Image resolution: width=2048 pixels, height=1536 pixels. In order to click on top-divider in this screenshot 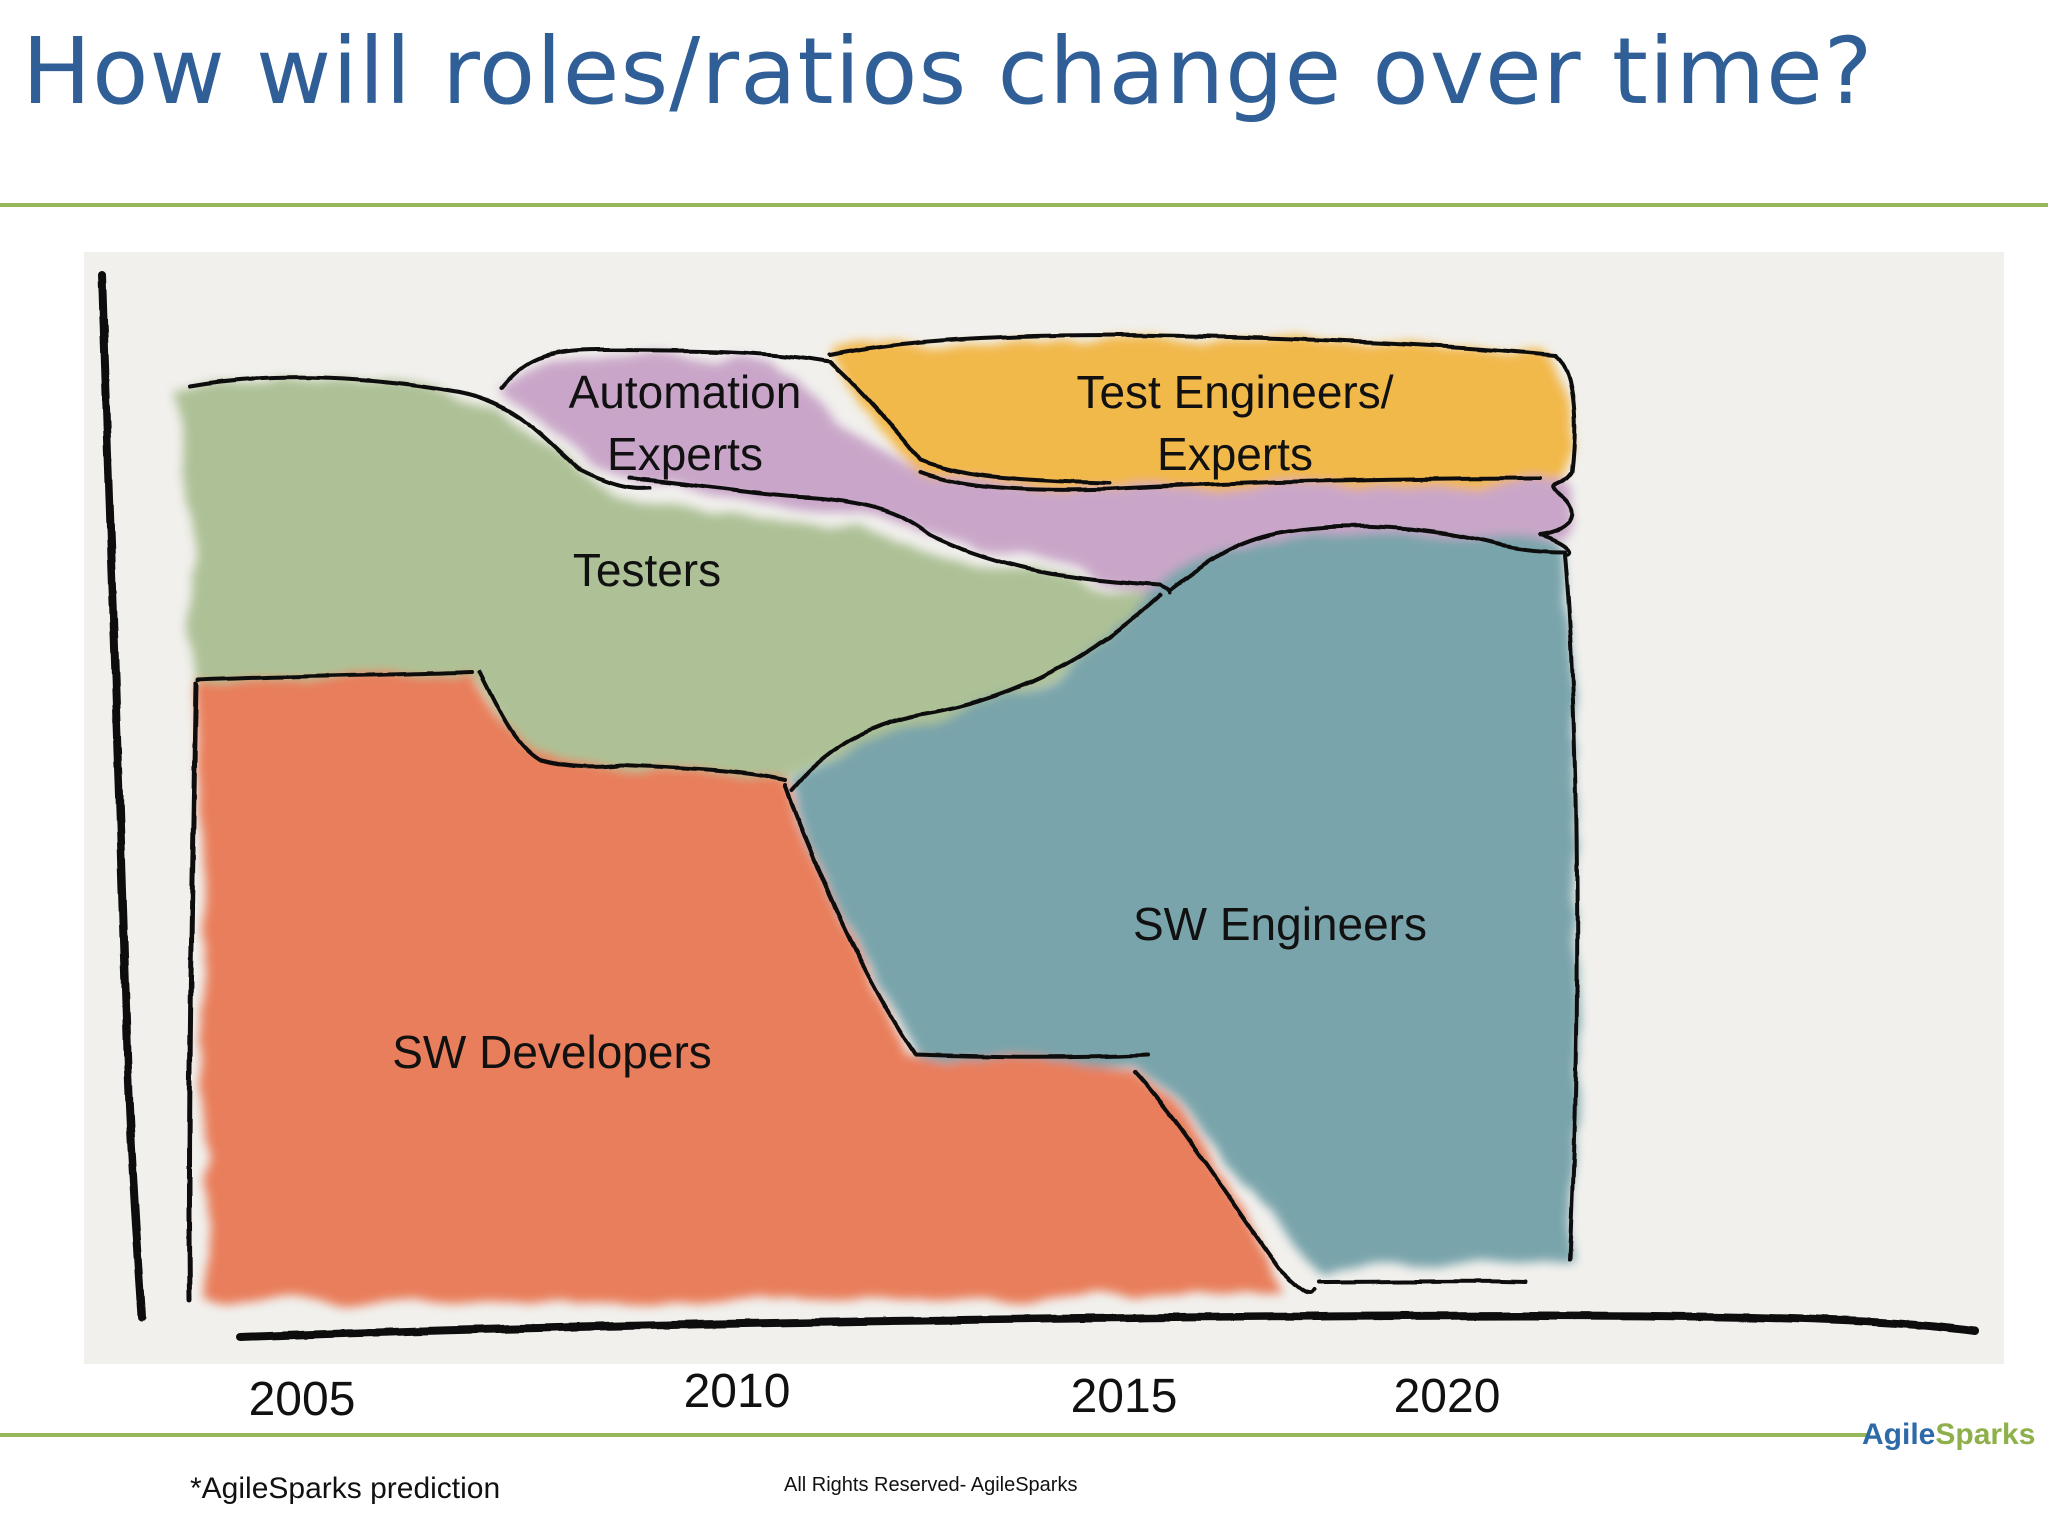, I will do `click(1024, 205)`.